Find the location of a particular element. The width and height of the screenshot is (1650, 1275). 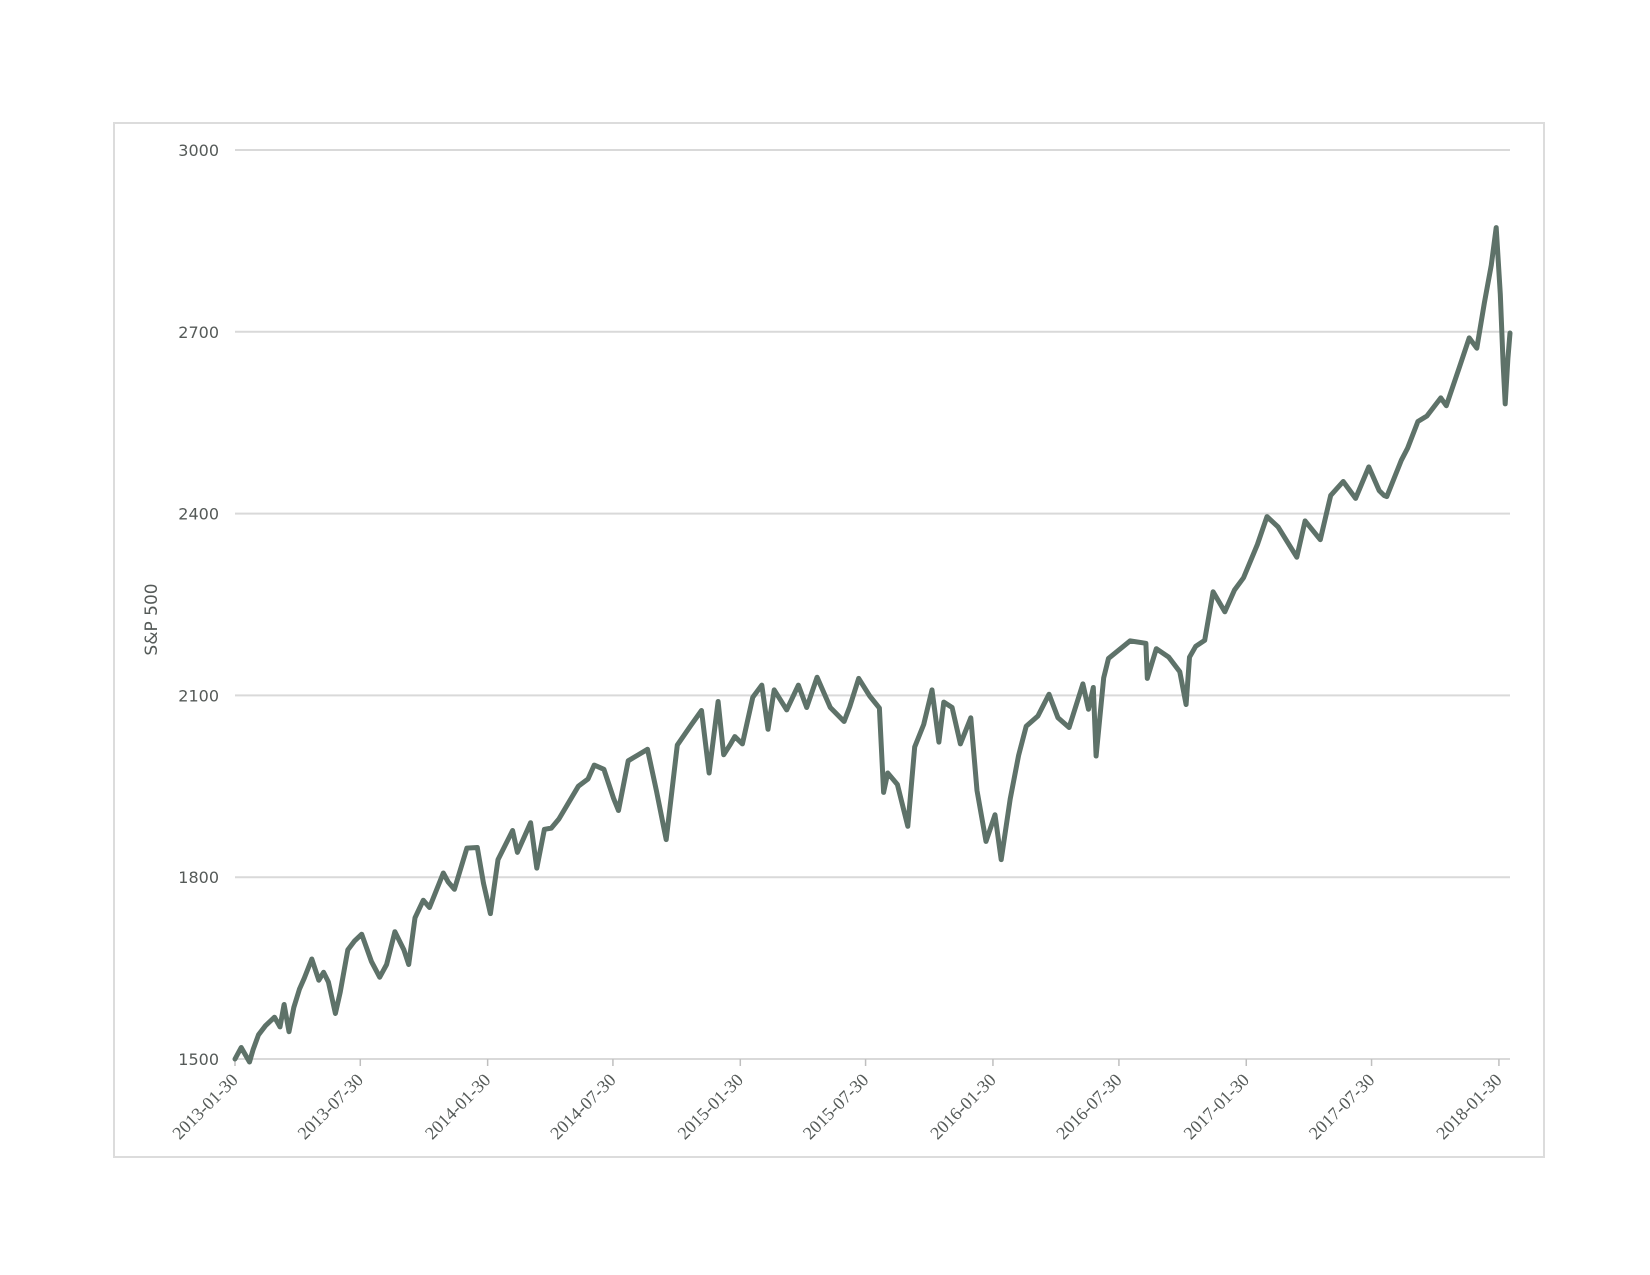

y-axis-ticks: 1500 1800 2100 2400 2700 3000 is located at coordinates (198, 605).